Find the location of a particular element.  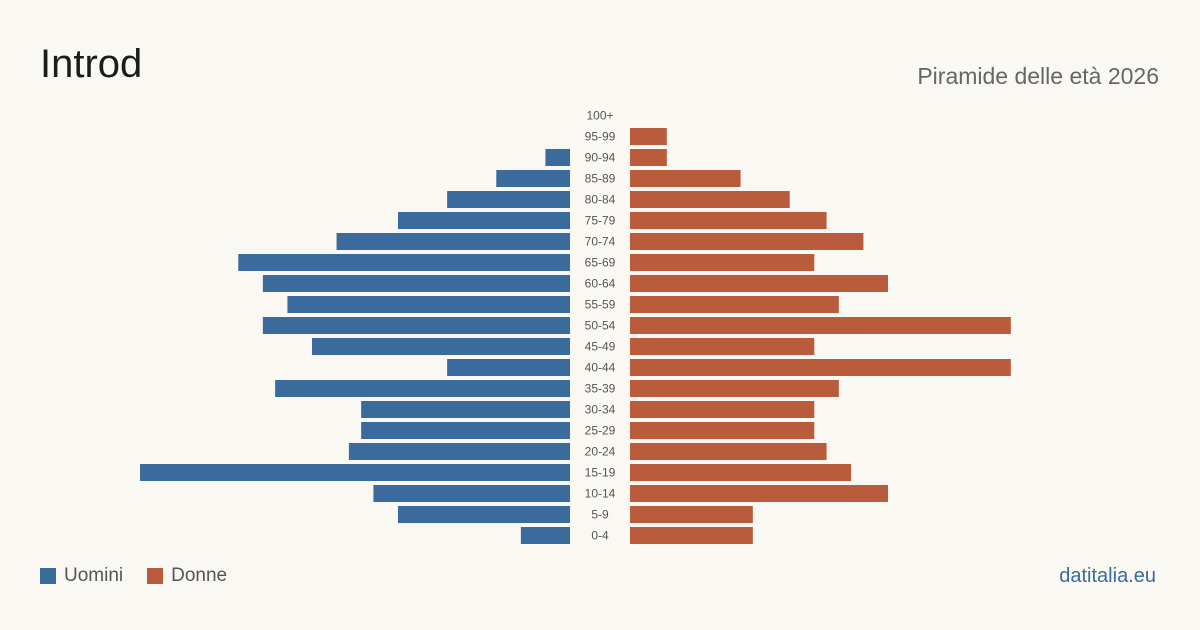

chart-subtitle: Piramide delle età 2026 is located at coordinates (1038, 76).